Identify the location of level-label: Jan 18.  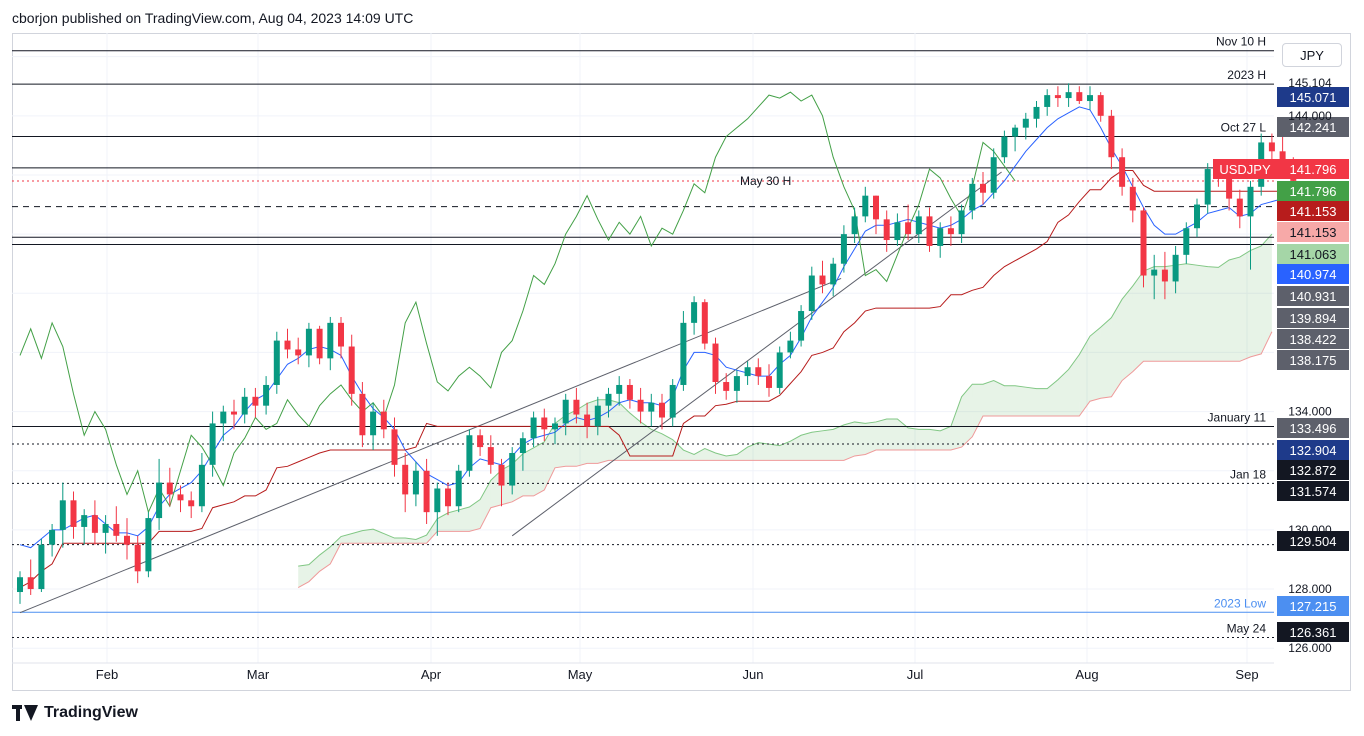
(1248, 474).